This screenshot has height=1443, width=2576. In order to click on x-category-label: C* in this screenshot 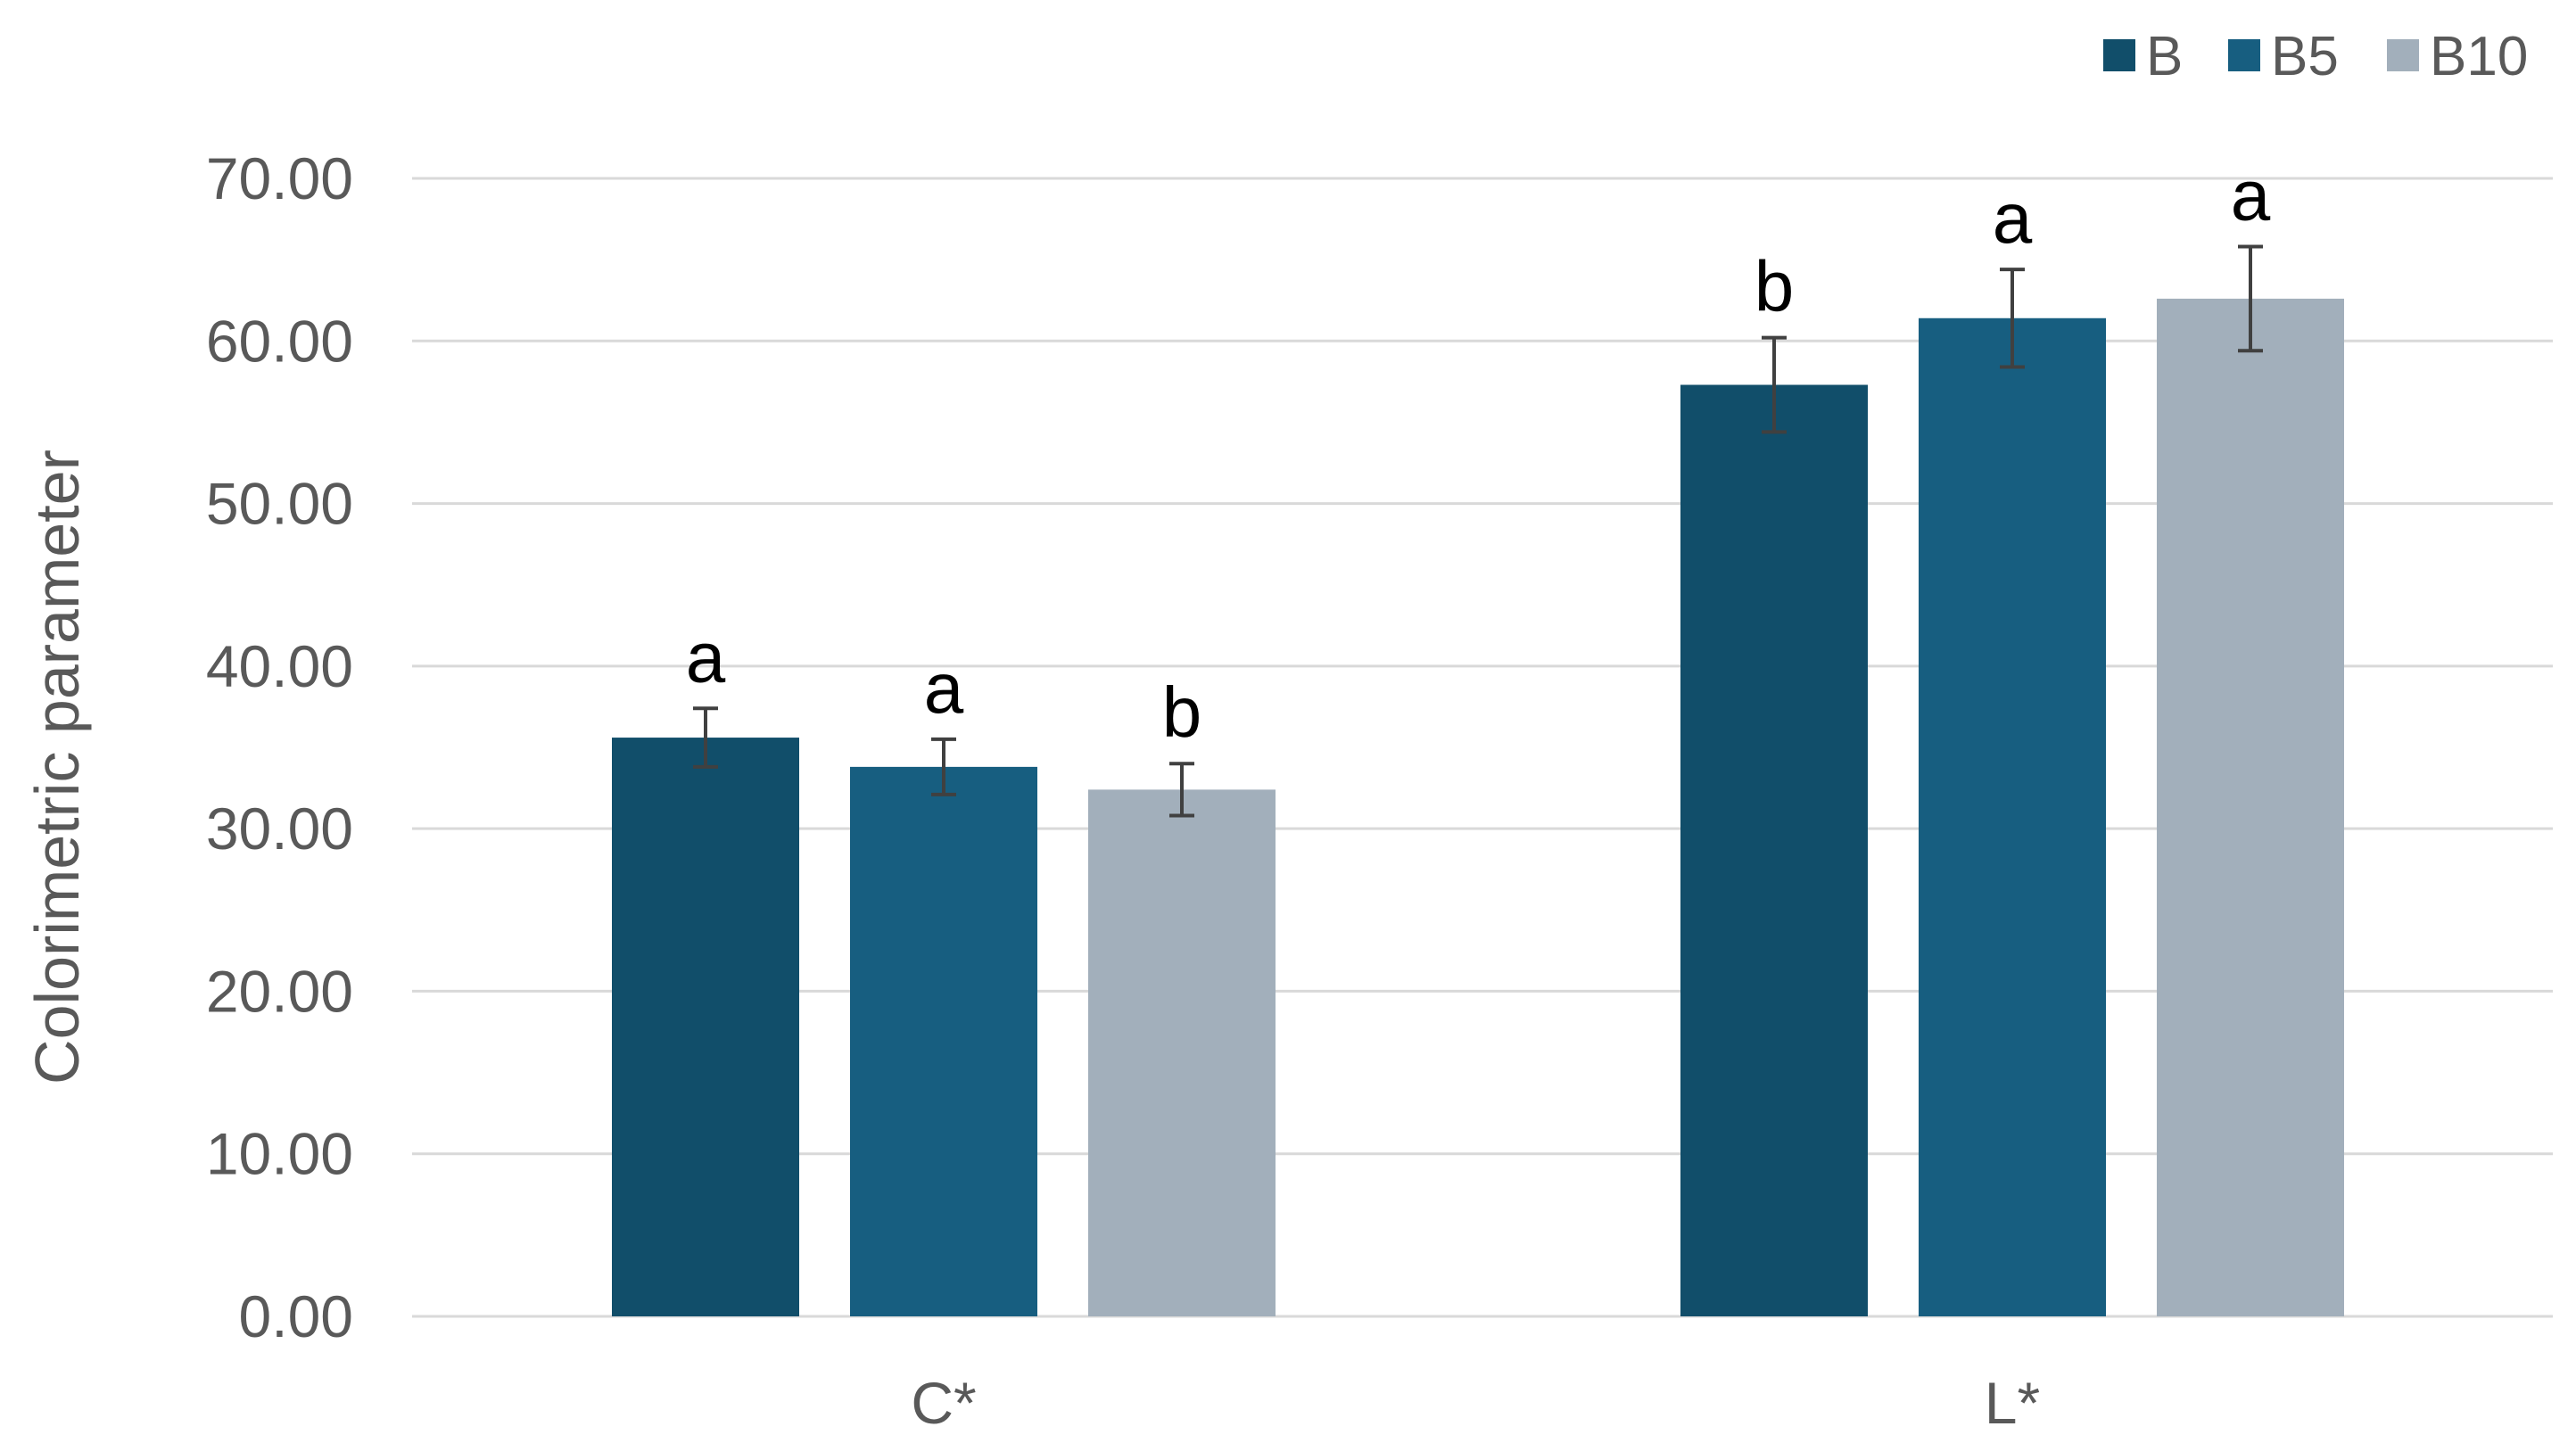, I will do `click(944, 1403)`.